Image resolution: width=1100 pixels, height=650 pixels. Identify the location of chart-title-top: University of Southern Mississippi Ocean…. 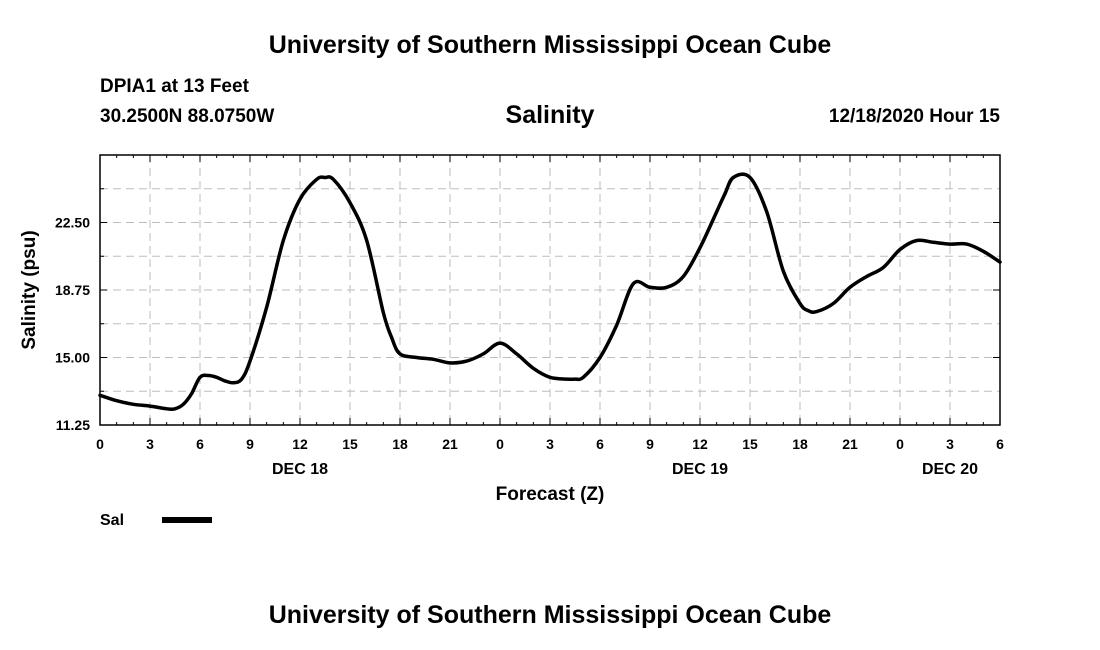
(550, 45).